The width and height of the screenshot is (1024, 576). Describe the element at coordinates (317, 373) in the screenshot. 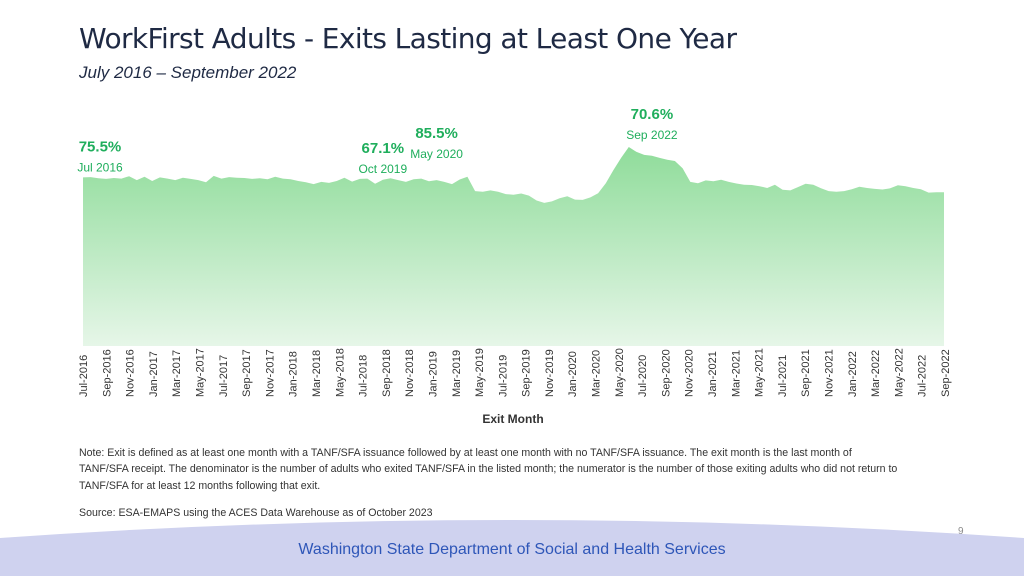

I see `x-tick-label: Mar-2018` at that location.